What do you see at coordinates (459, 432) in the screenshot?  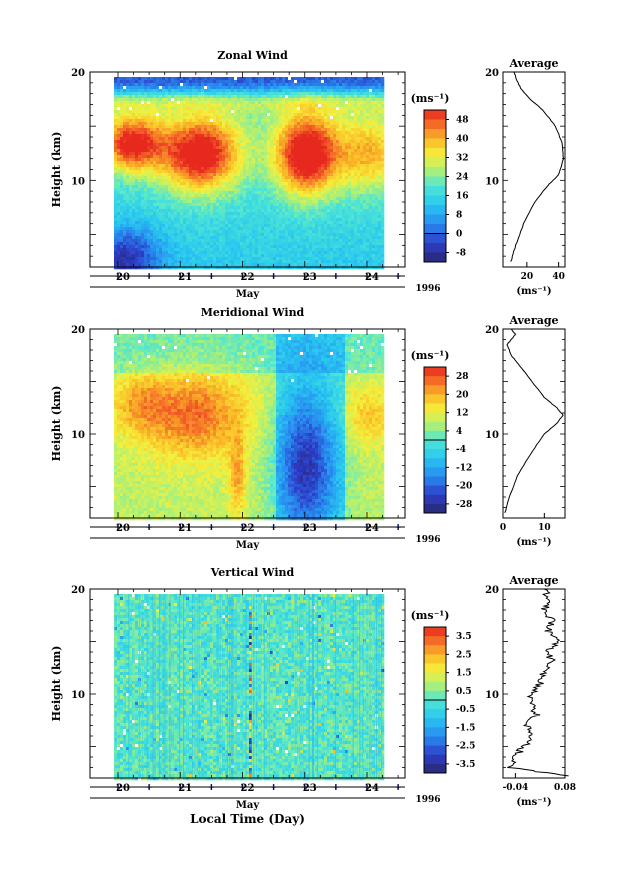 I see `colorbar-label: 4` at bounding box center [459, 432].